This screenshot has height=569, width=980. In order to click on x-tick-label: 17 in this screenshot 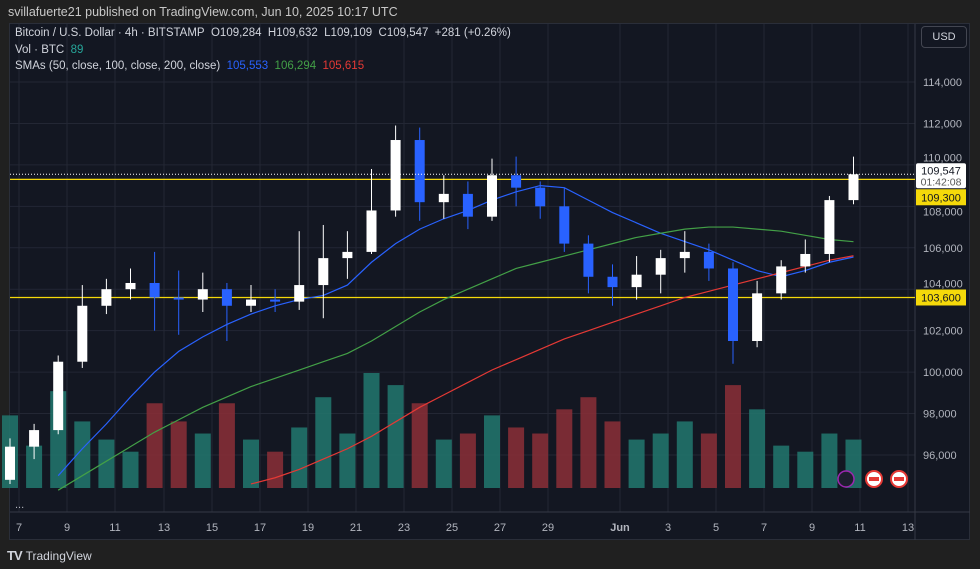, I will do `click(260, 528)`.